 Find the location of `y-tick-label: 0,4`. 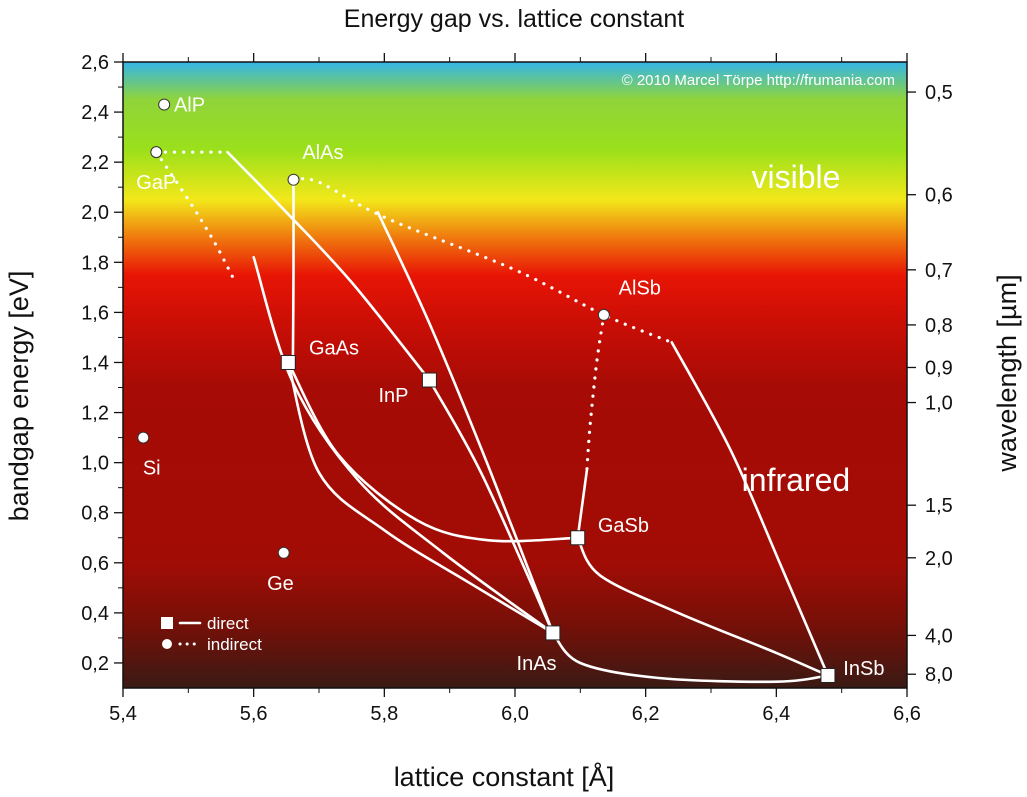

y-tick-label: 0,4 is located at coordinates (95, 614).